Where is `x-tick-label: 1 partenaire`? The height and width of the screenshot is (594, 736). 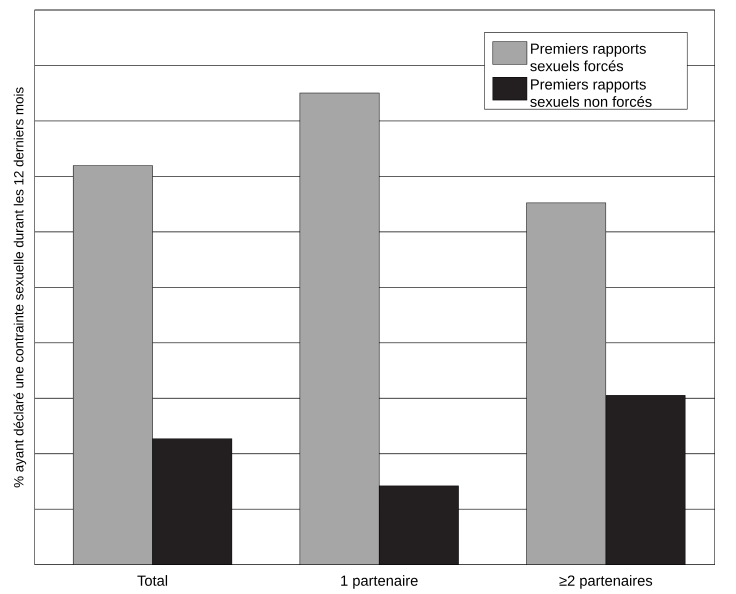 x-tick-label: 1 partenaire is located at coordinates (379, 582).